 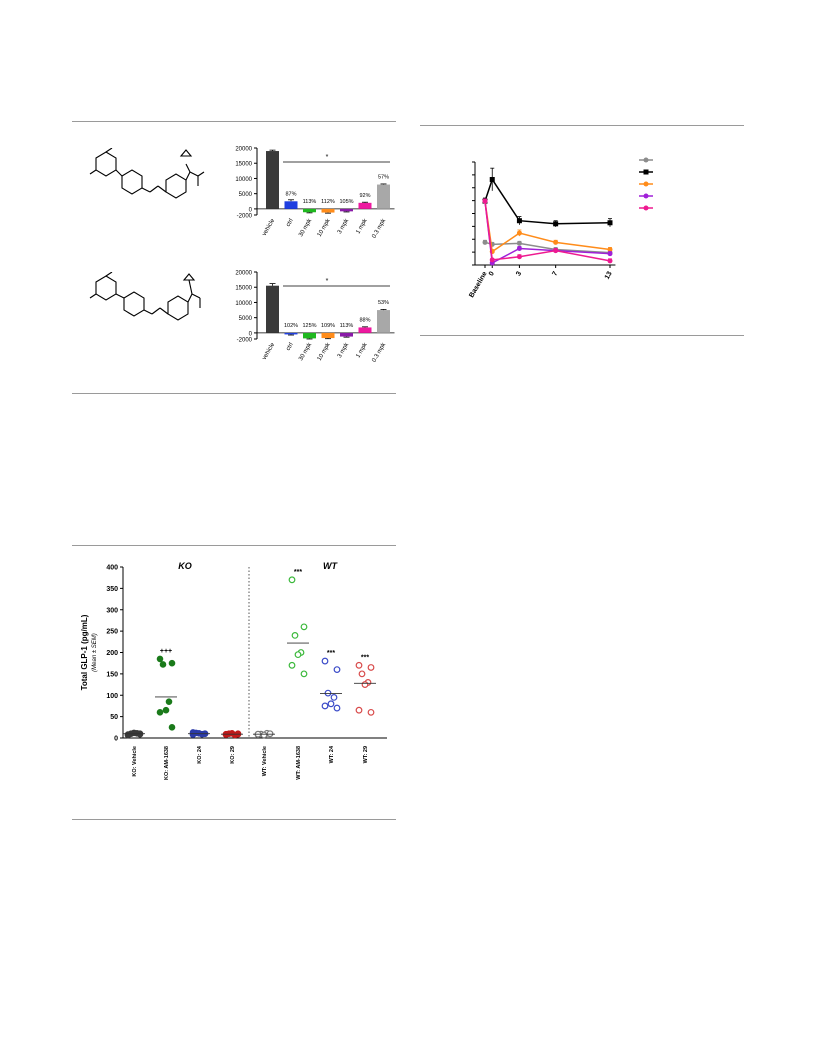 What do you see at coordinates (243, 289) in the screenshot?
I see `y-tick-label: 15000` at bounding box center [243, 289].